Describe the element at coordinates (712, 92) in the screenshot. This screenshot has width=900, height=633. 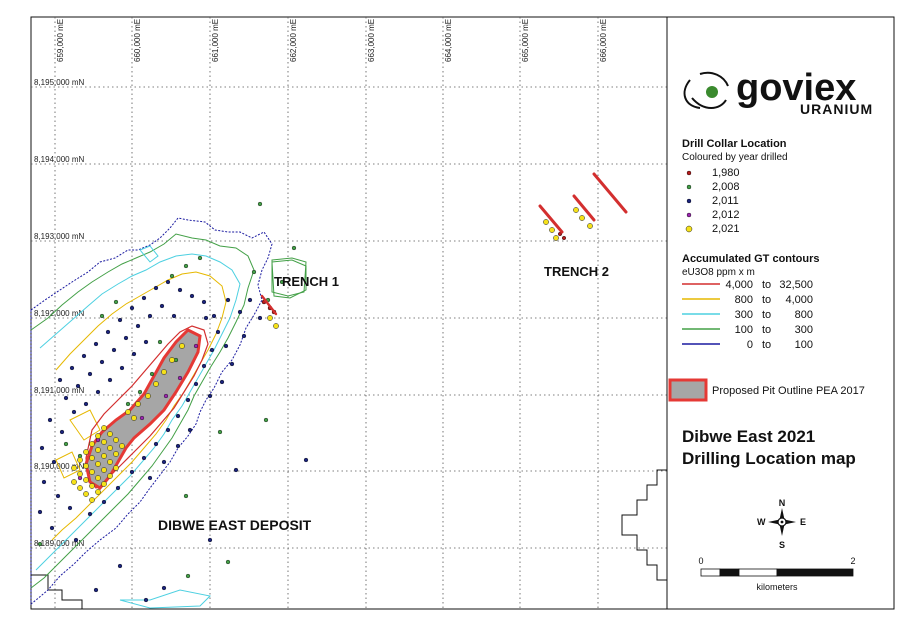
I see `logo-globe-icon` at that location.